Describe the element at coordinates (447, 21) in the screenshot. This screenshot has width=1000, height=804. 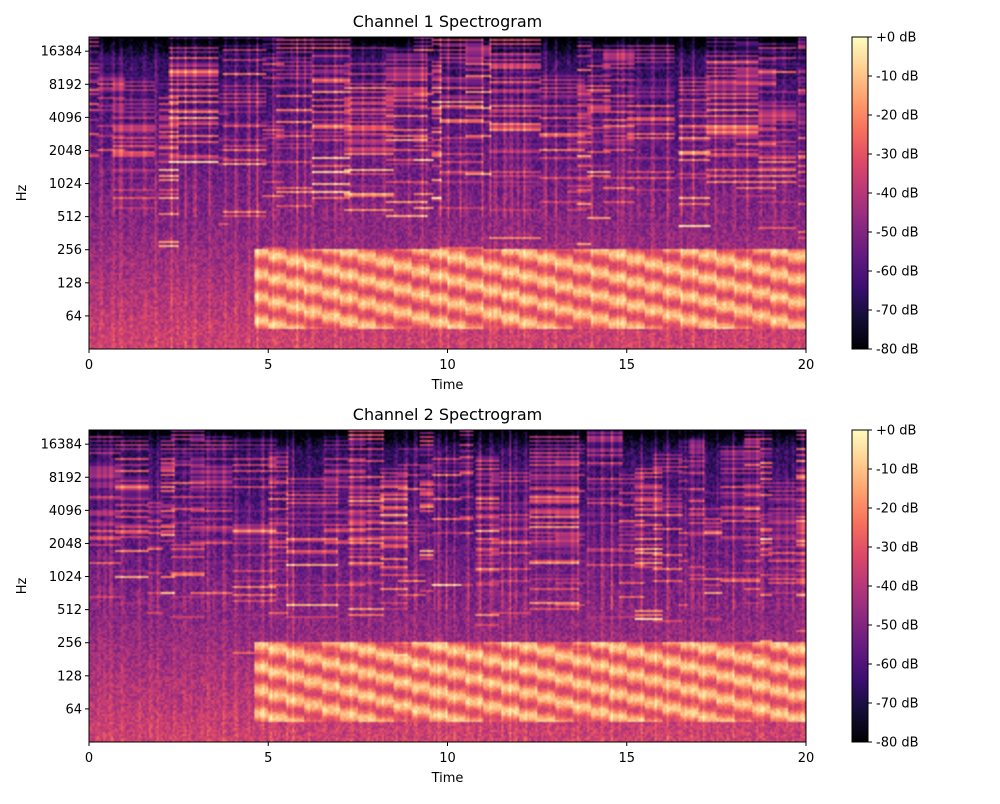
I see `chart-title: Channel 1 Spectrogram` at that location.